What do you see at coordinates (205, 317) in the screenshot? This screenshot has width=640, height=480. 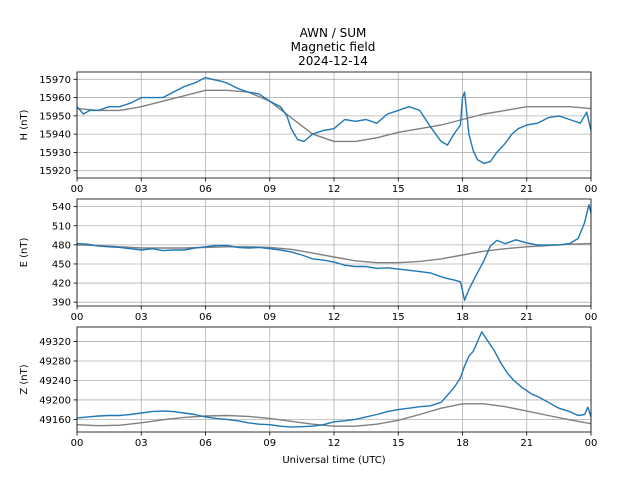 I see `panel-e-xtick-label-2: 06` at bounding box center [205, 317].